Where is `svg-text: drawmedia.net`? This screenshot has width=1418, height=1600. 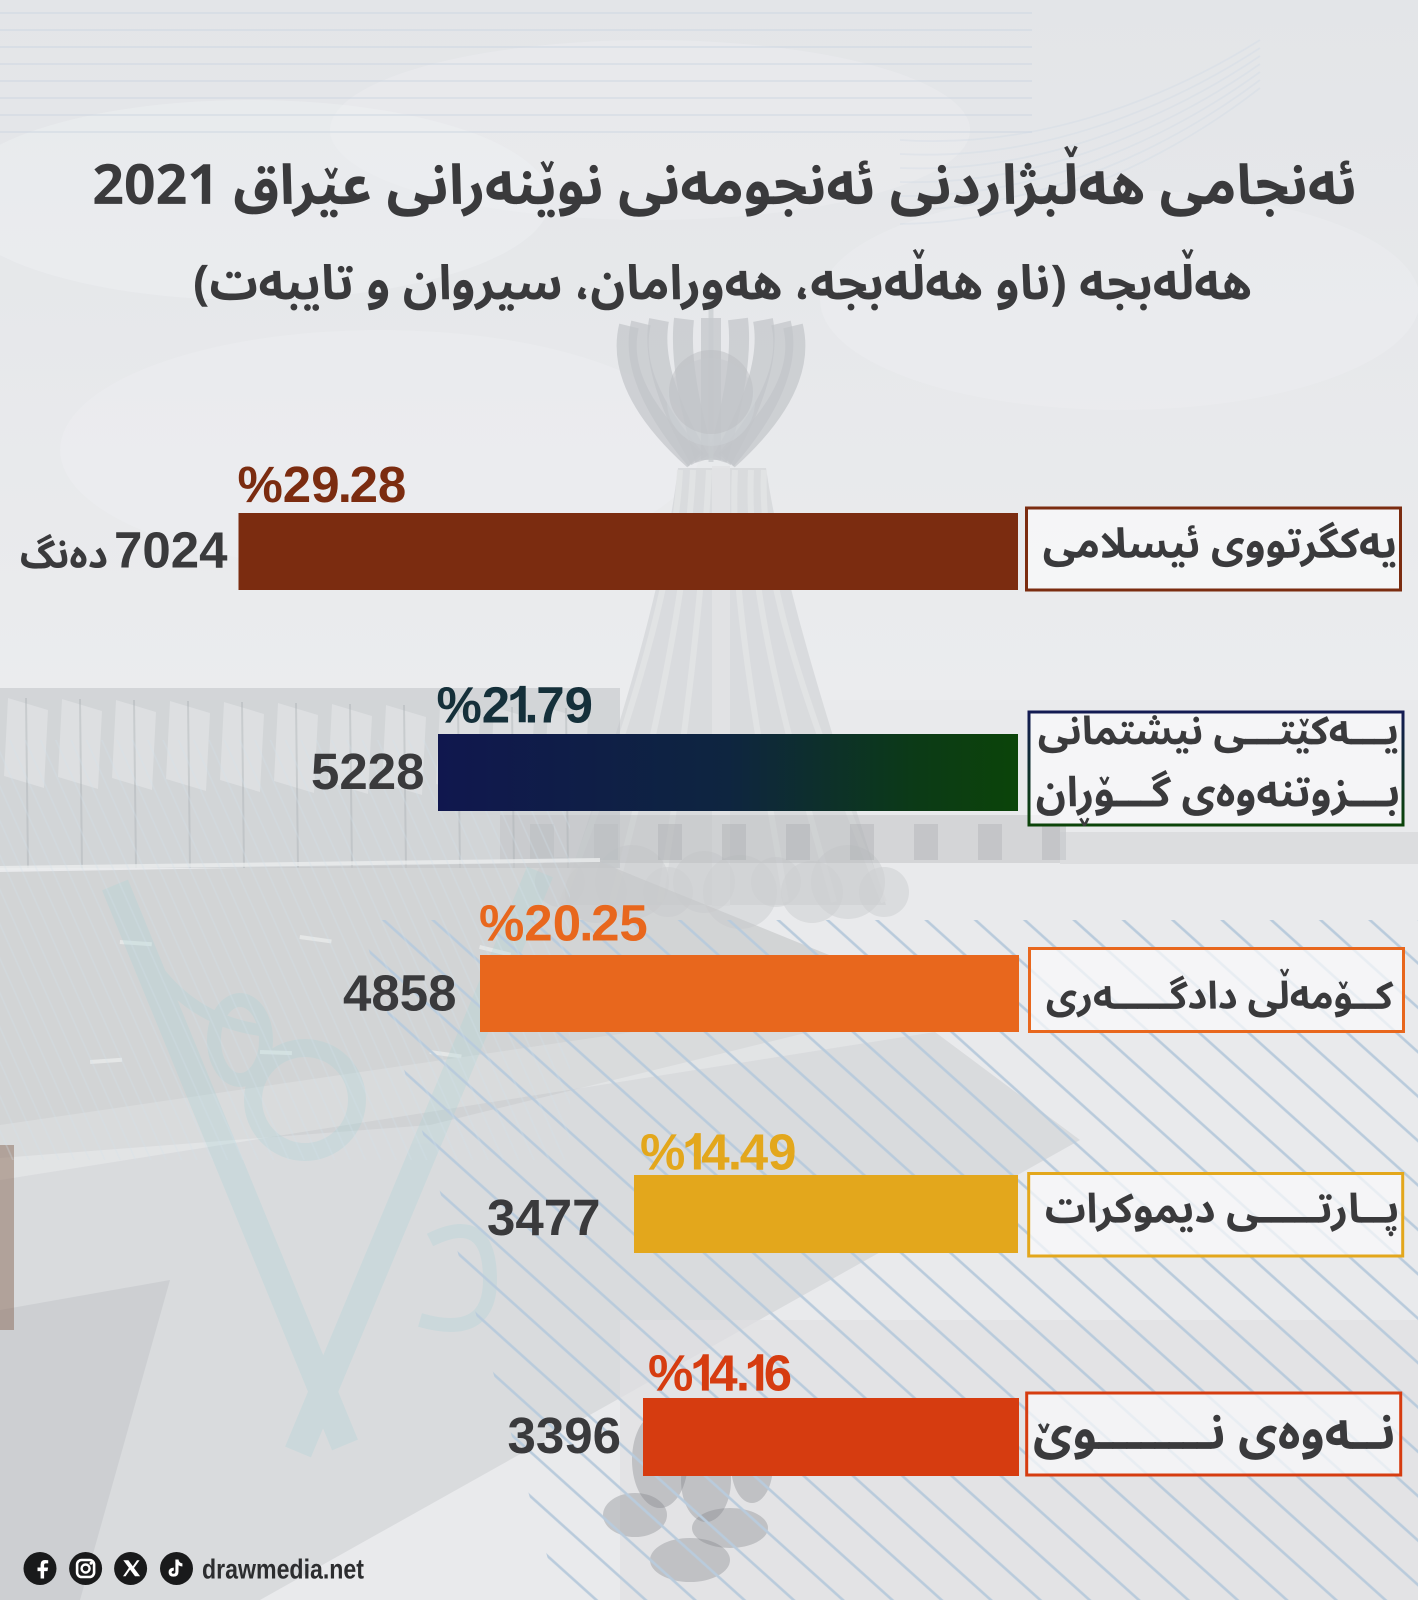
svg-text: drawmedia.net is located at coordinates (283, 1569).